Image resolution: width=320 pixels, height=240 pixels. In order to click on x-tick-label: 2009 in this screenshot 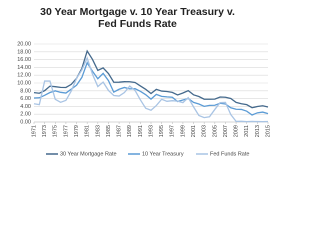, I will do `click(237, 131)`.